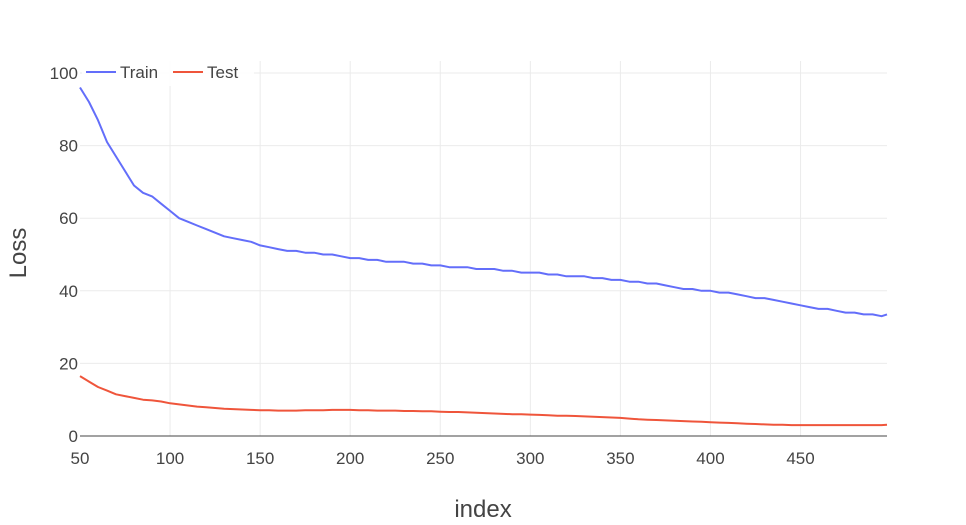 This screenshot has width=966, height=525. I want to click on y-tick-label: 20, so click(68, 363).